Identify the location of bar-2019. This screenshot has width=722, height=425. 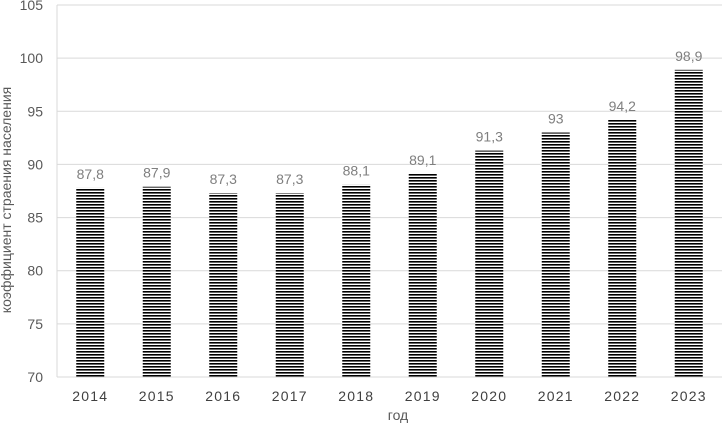
(422, 275).